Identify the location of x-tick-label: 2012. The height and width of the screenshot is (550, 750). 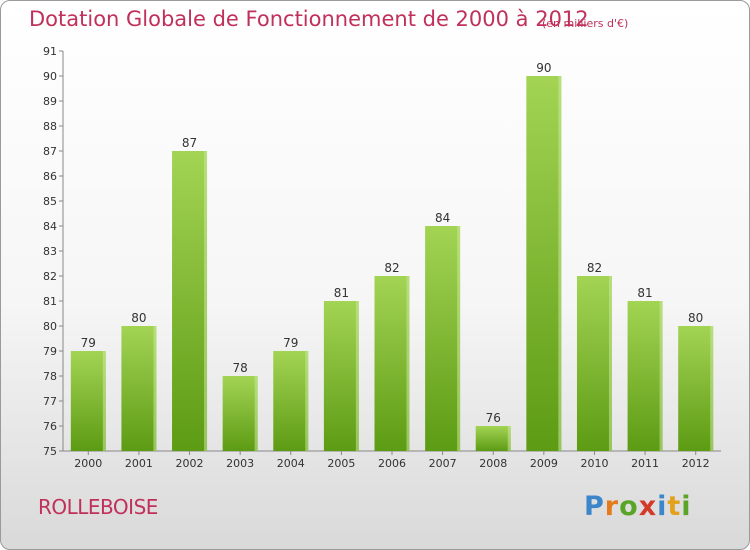
(696, 463).